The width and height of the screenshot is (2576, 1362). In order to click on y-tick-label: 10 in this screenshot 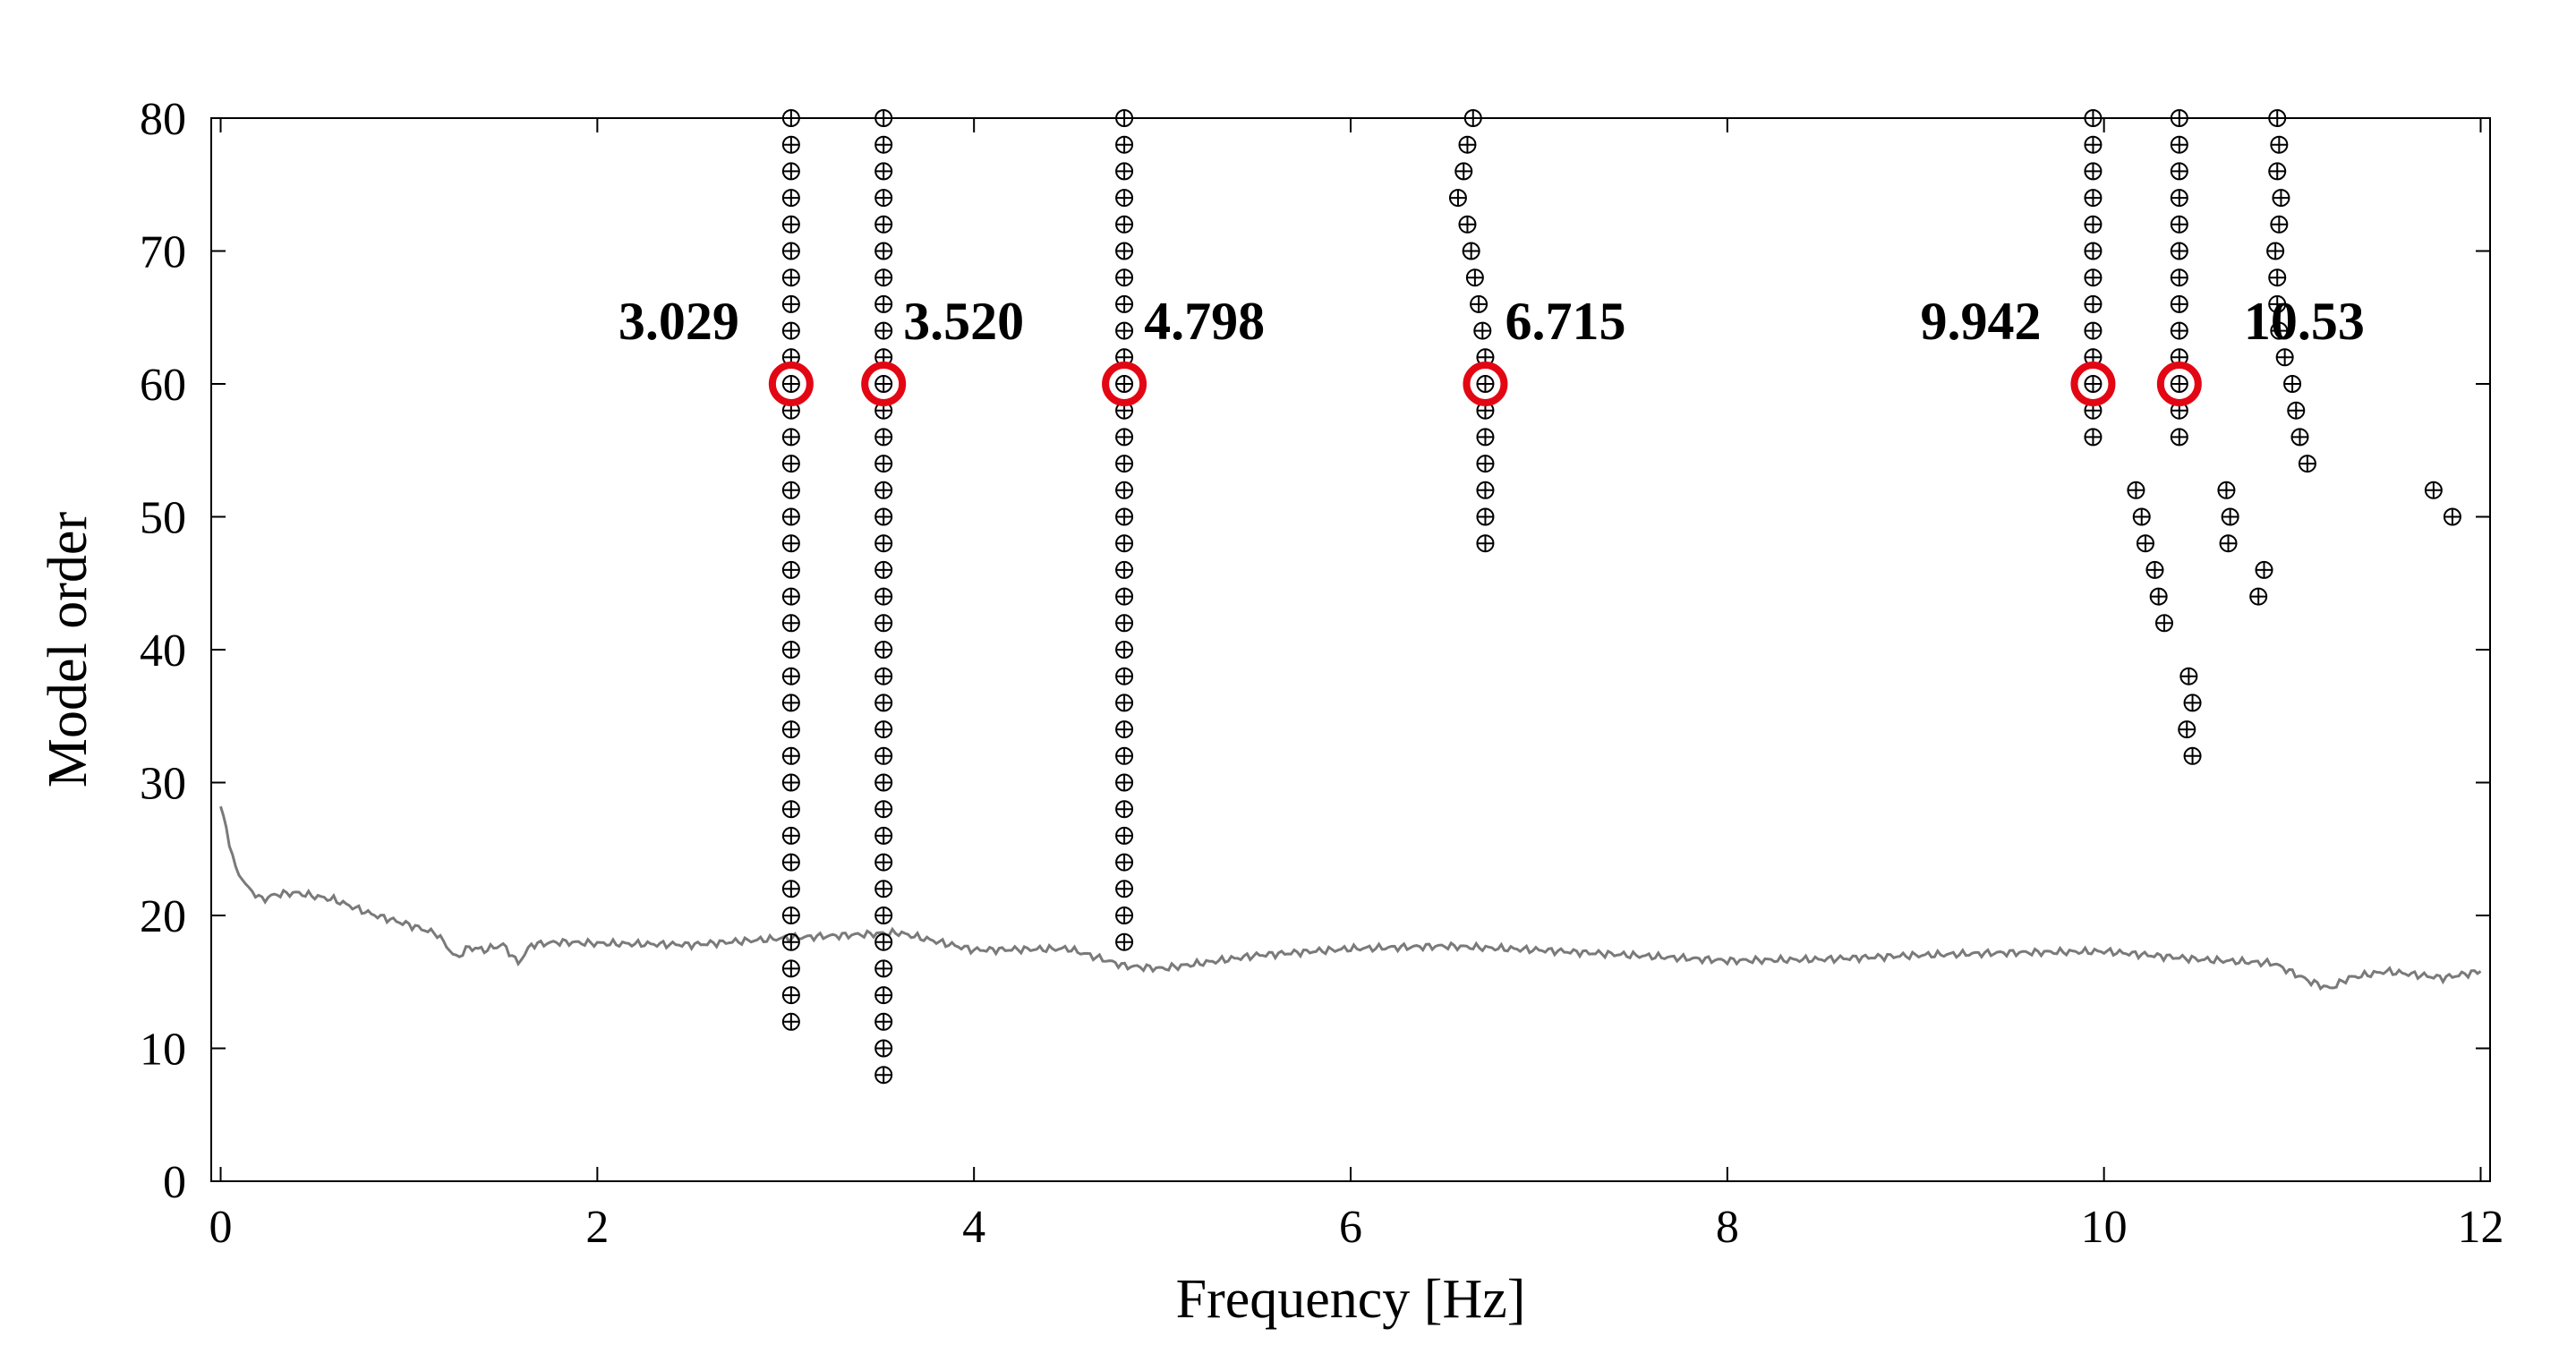, I will do `click(163, 1050)`.